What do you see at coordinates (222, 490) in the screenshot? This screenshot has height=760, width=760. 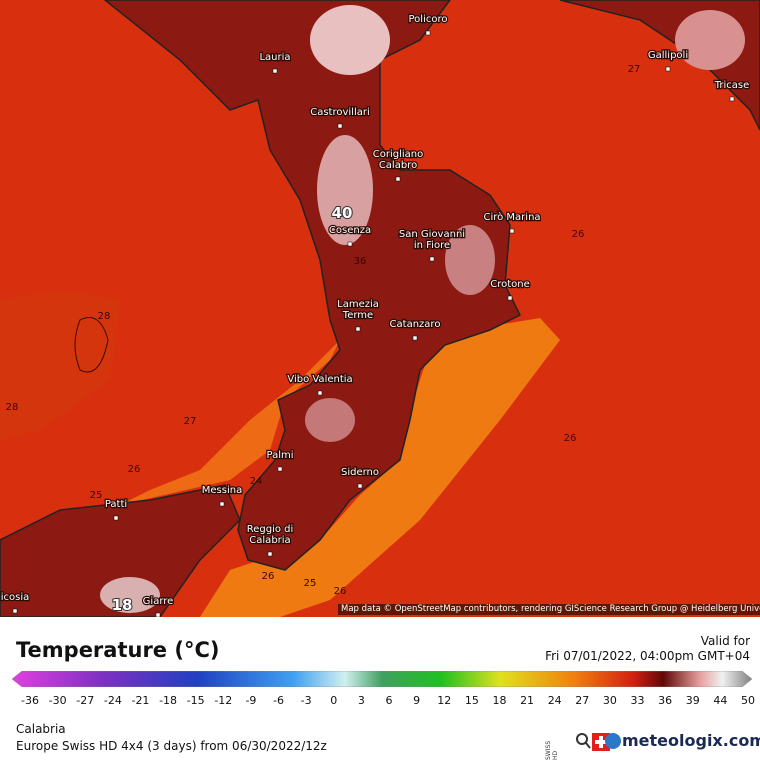 I see `city-label: Messina` at bounding box center [222, 490].